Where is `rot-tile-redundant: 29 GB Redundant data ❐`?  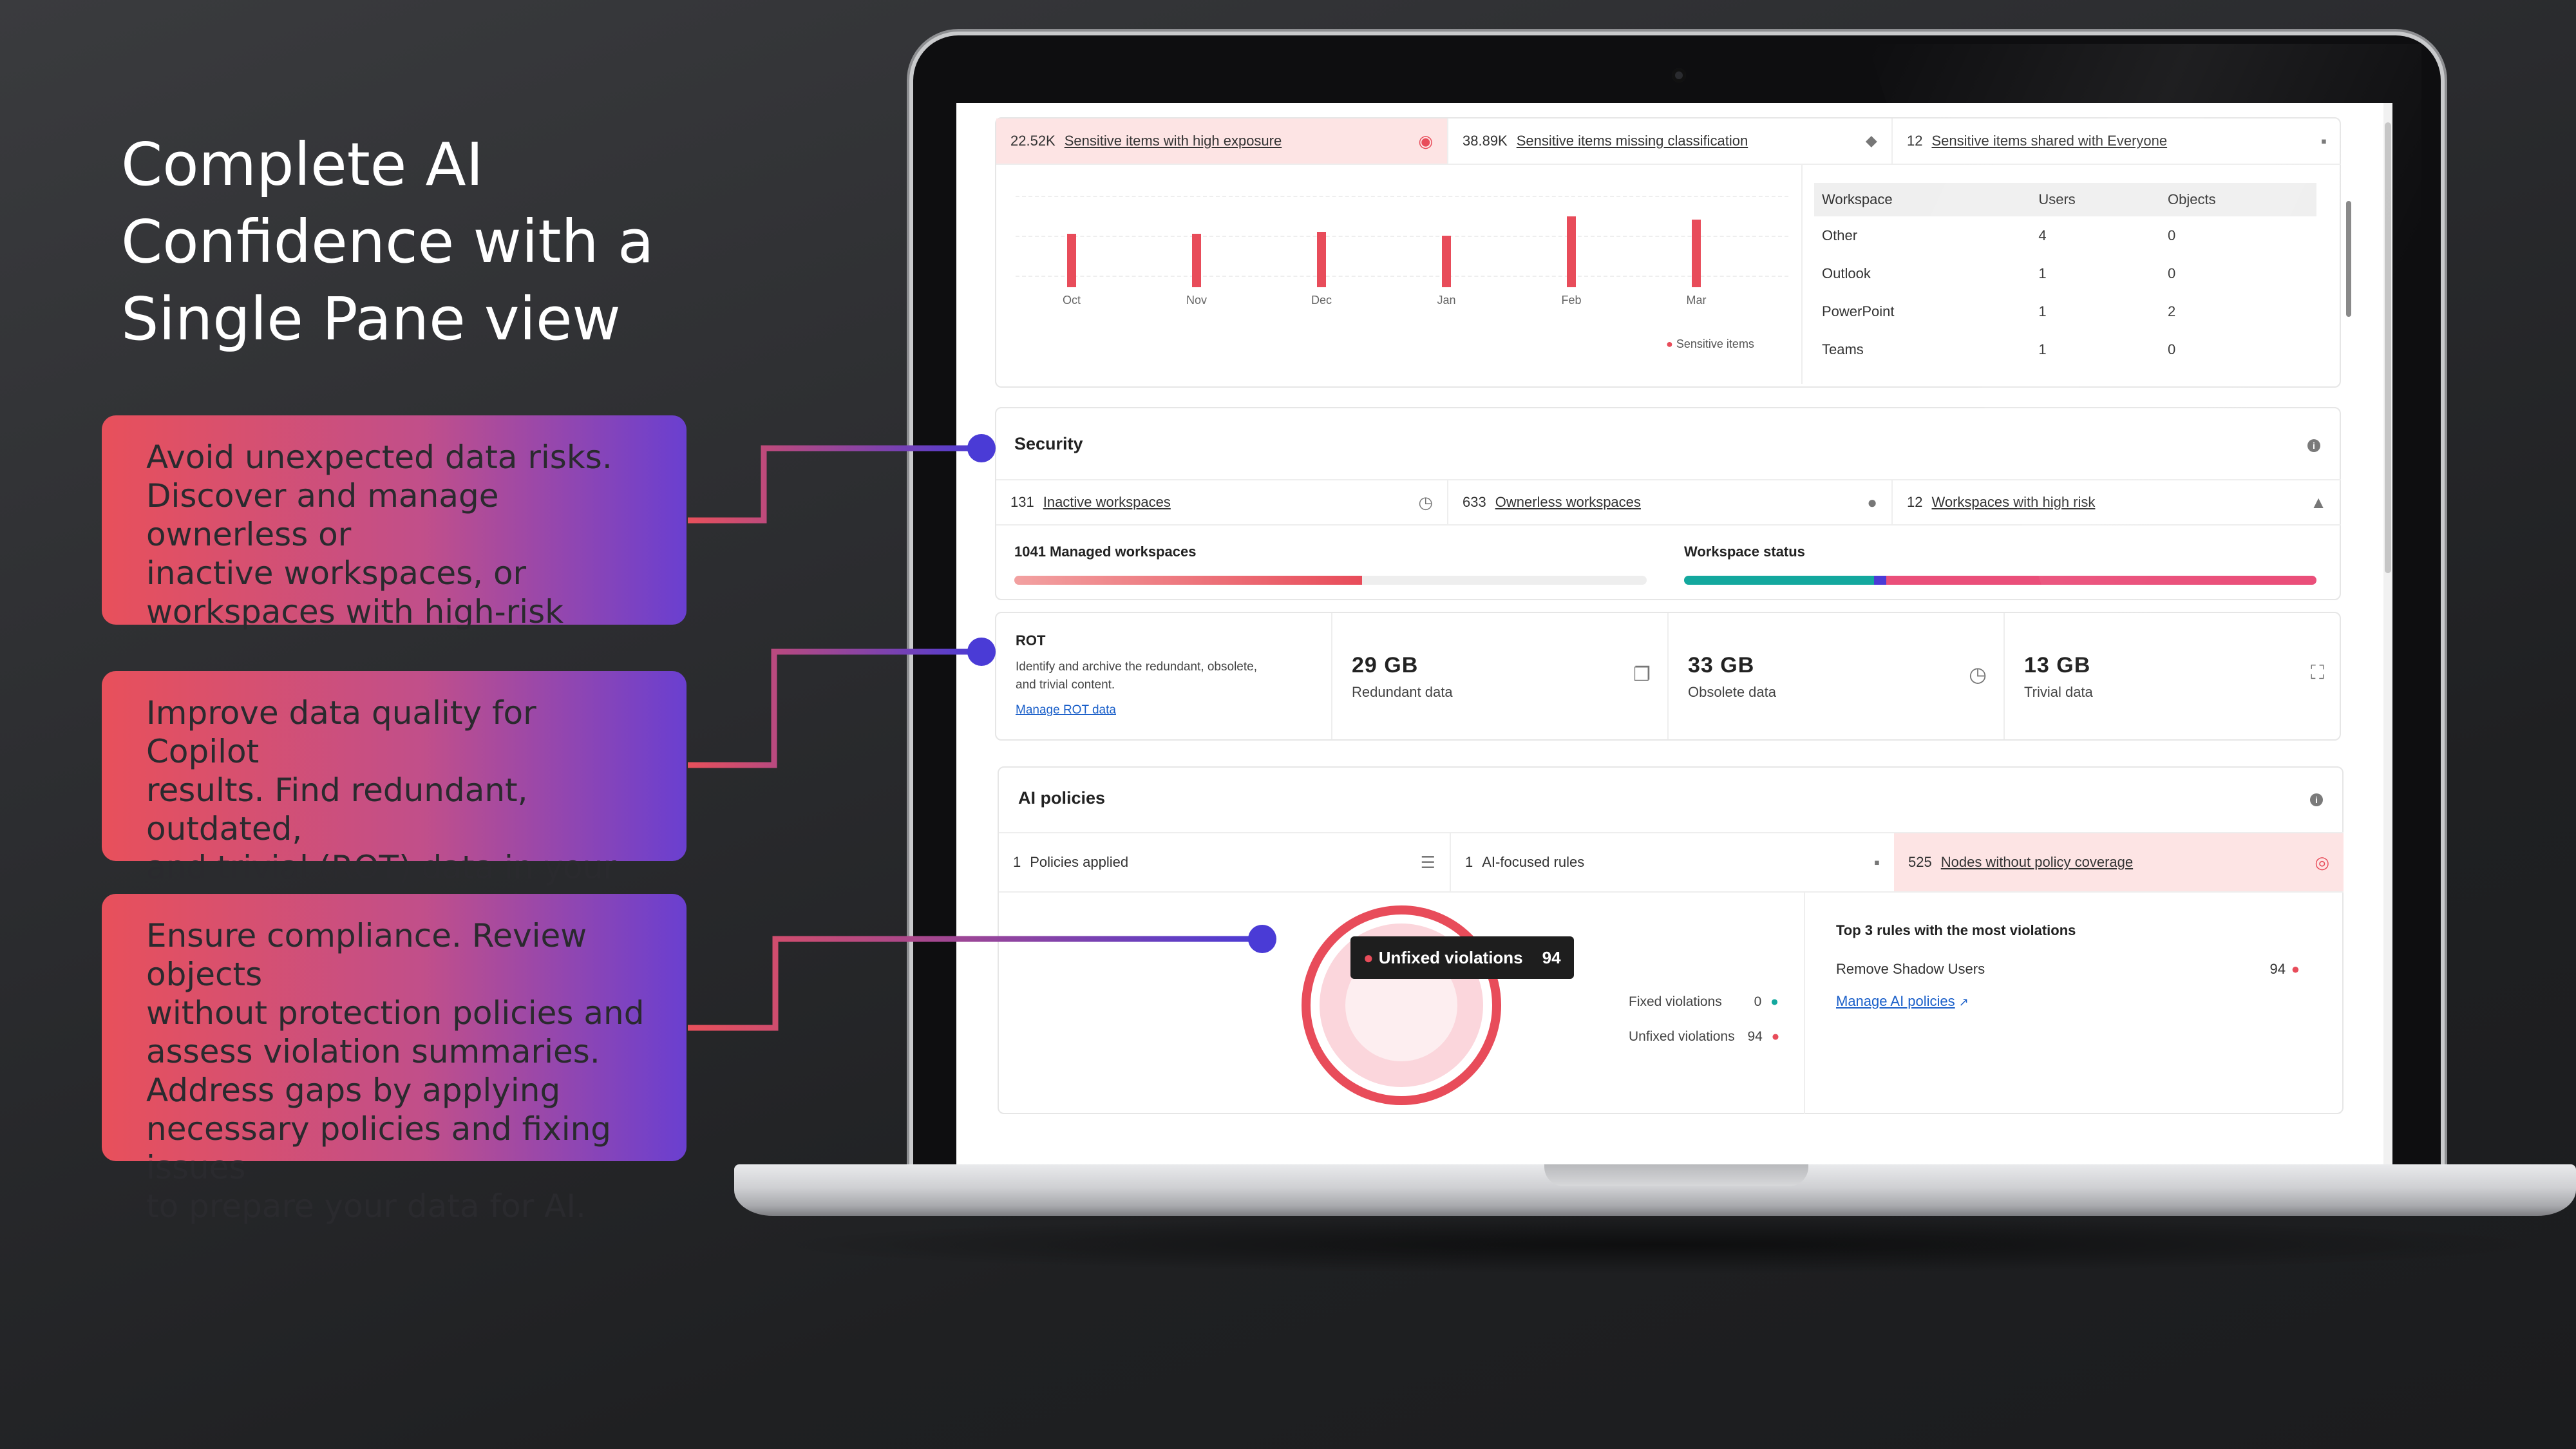
rot-tile-redundant: 29 GB Redundant data ❐ is located at coordinates (1499, 676).